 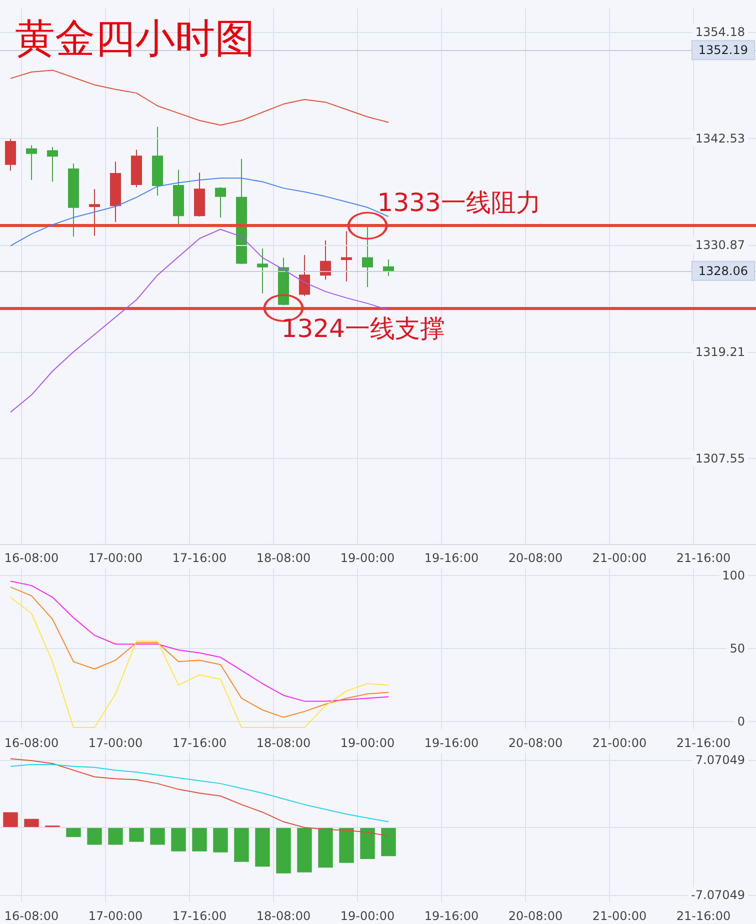 I want to click on ref-line-label: 1352.19, so click(x=723, y=50).